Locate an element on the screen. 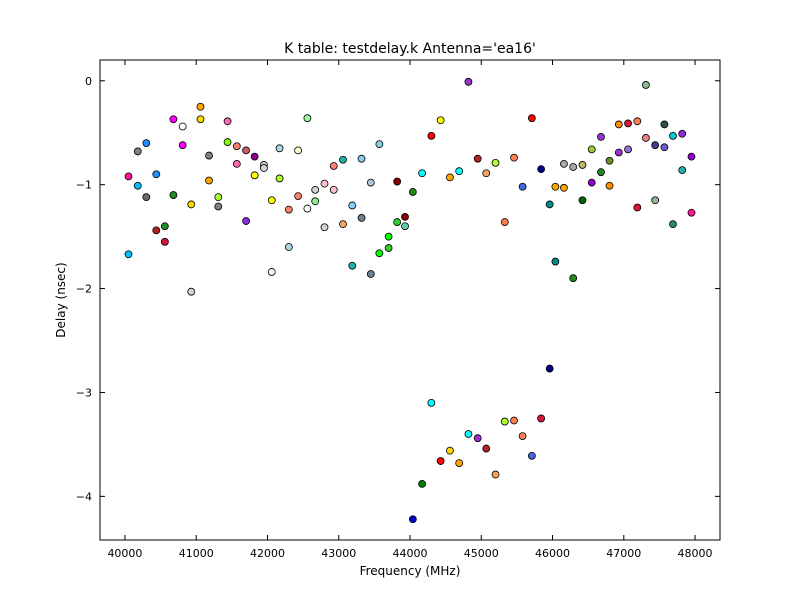  y-axis-label: Delay (nsec) is located at coordinates (61, 299).